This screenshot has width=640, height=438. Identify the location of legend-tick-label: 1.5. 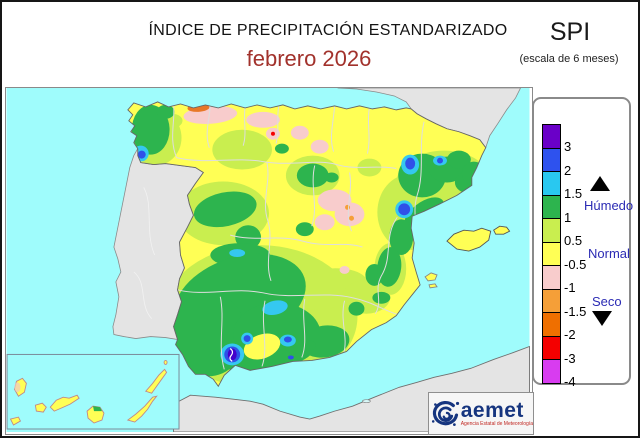
(573, 194).